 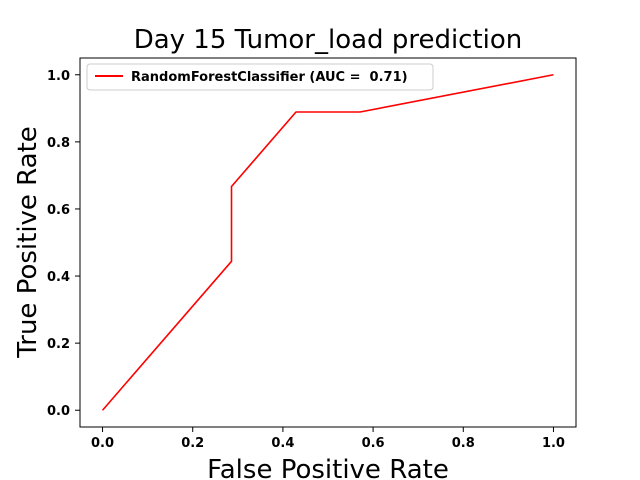 I want to click on y-axis-label: True Positive Rate, so click(x=28, y=242).